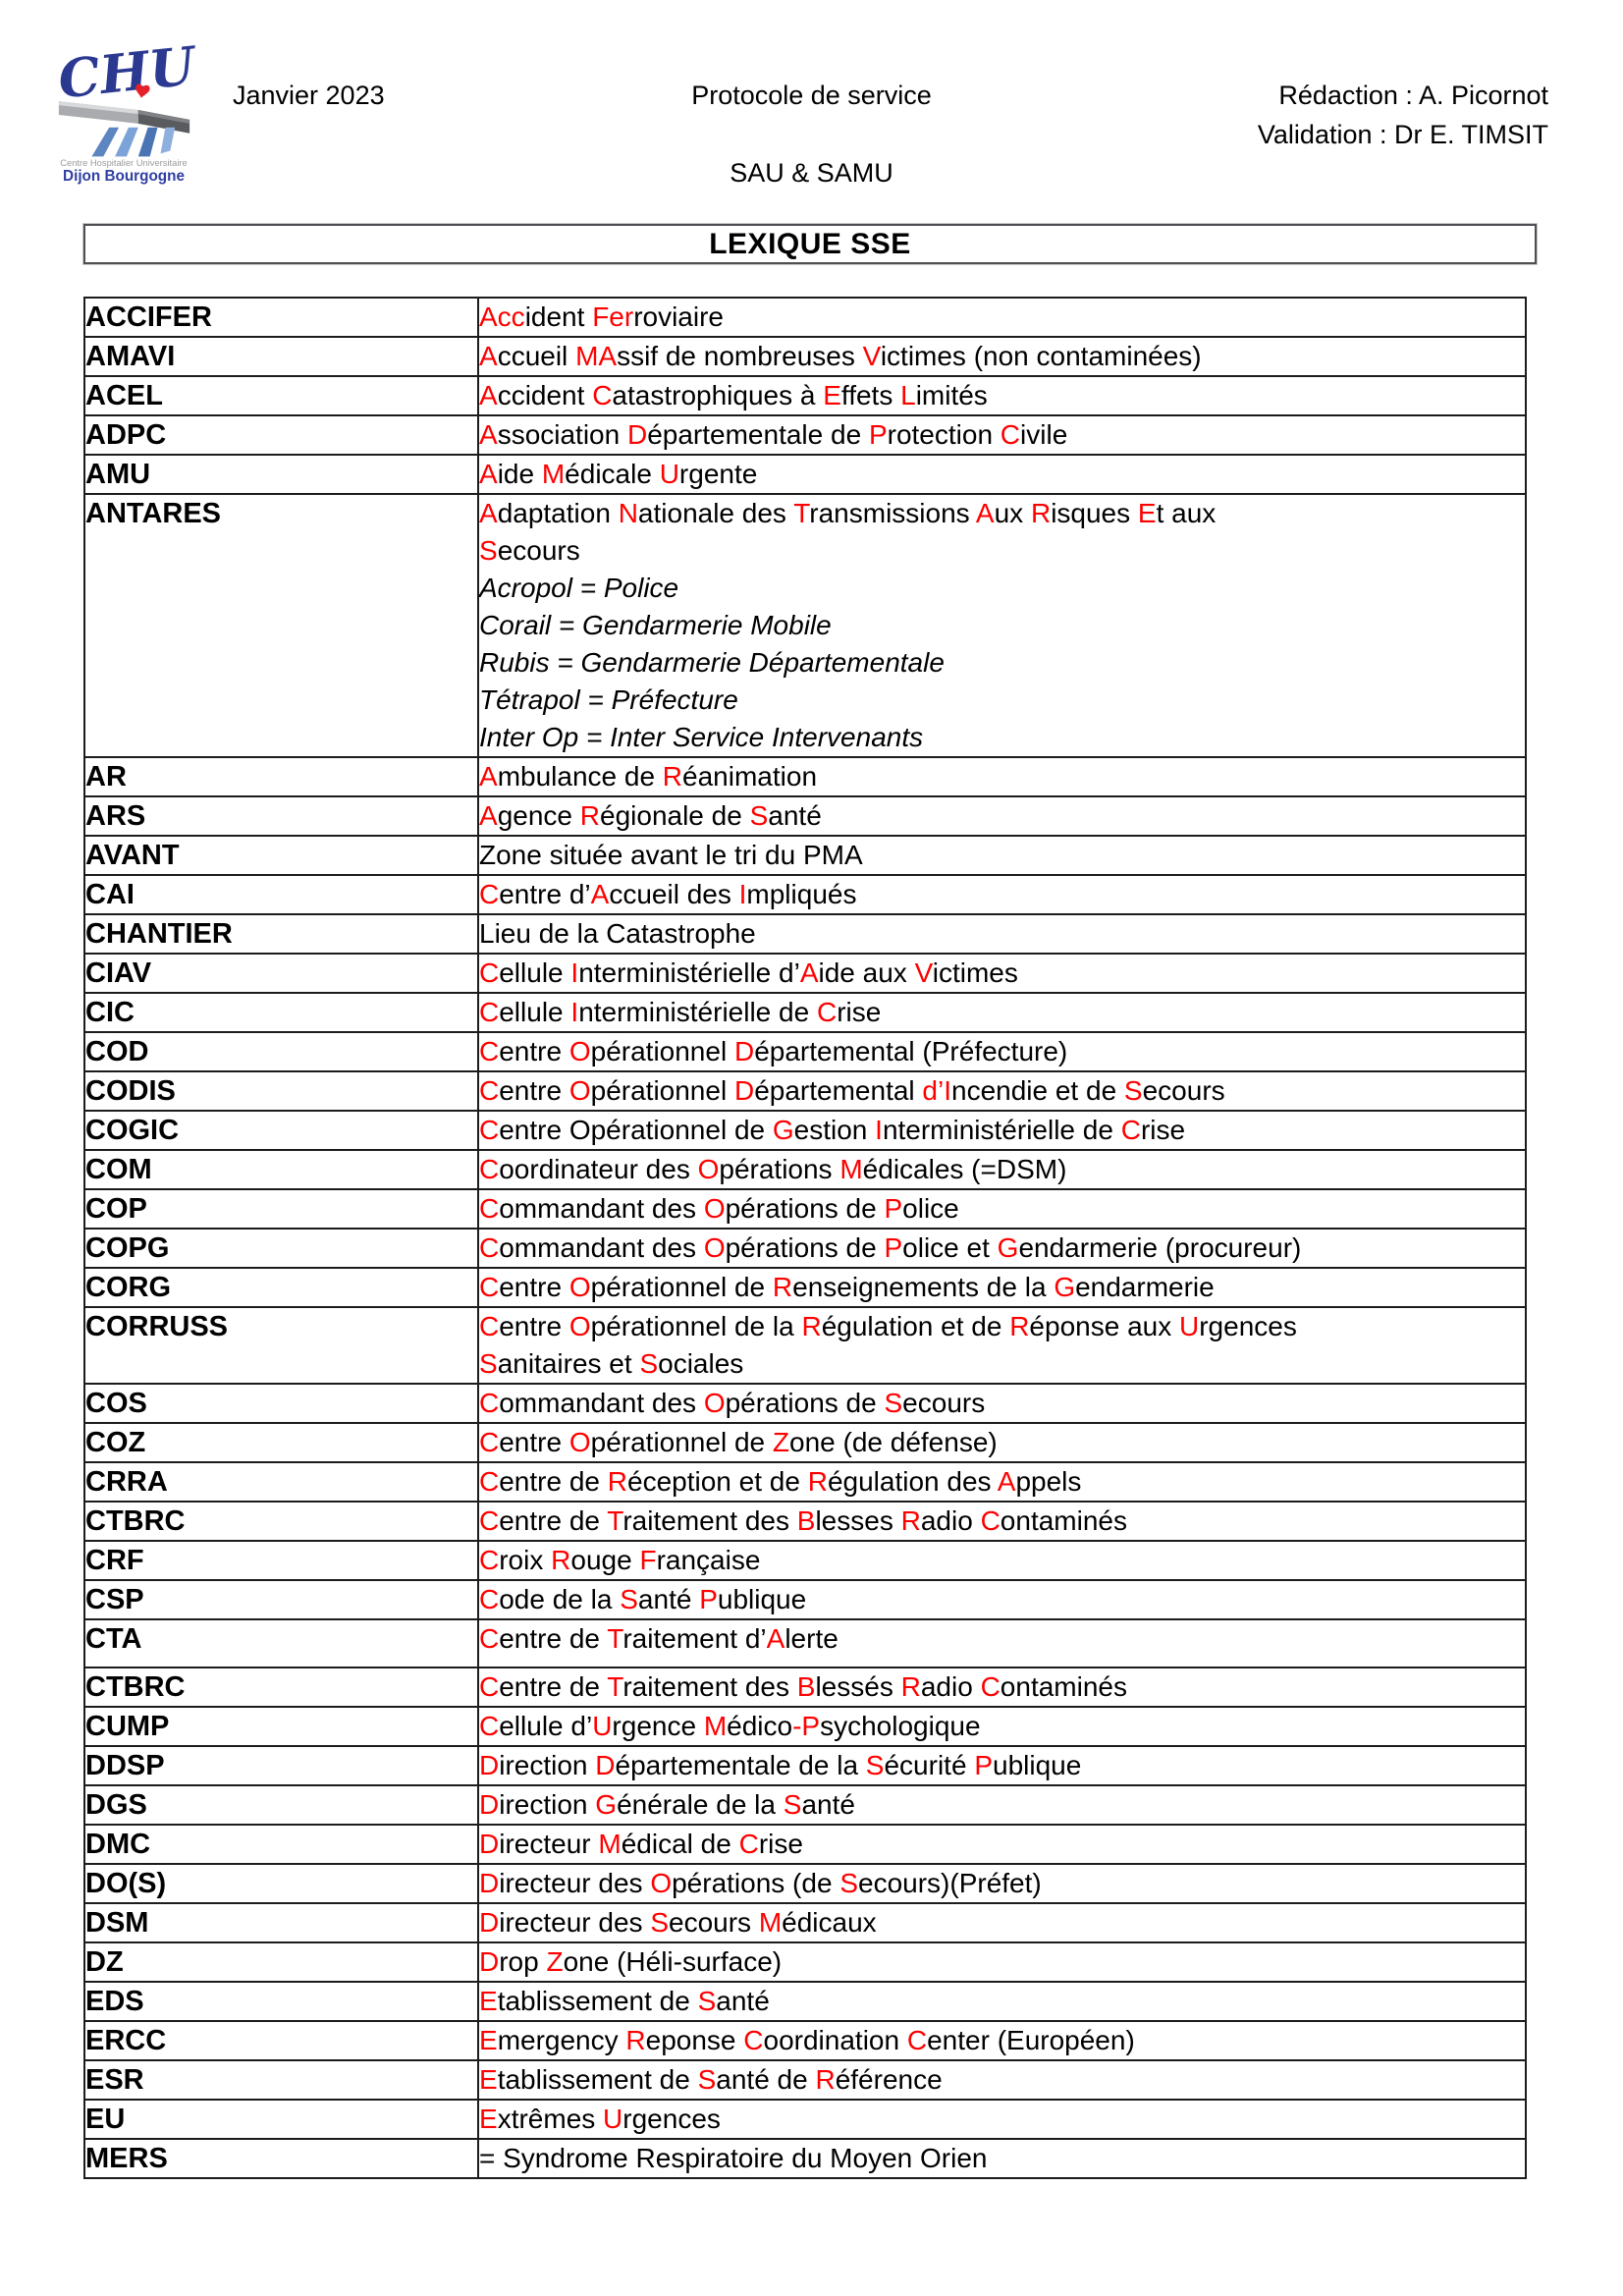  What do you see at coordinates (281, 395) in the screenshot?
I see `abbreviation-cell: ACEL` at bounding box center [281, 395].